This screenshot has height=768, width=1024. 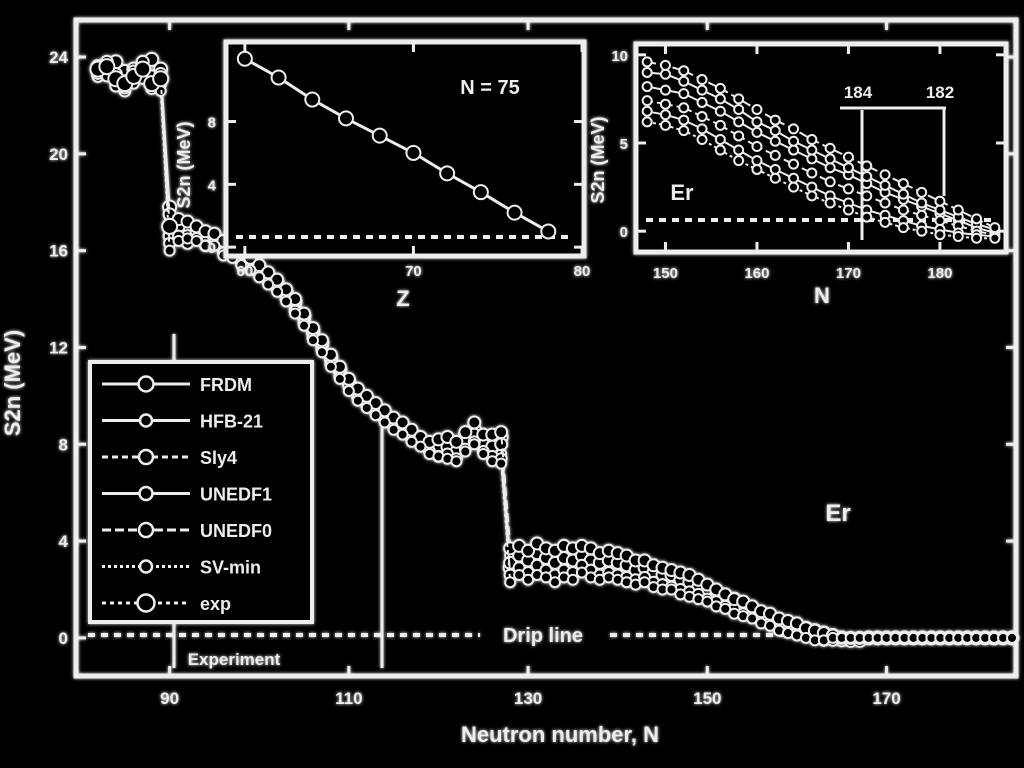 I want to click on legend-marker-frdm, so click(x=146, y=384).